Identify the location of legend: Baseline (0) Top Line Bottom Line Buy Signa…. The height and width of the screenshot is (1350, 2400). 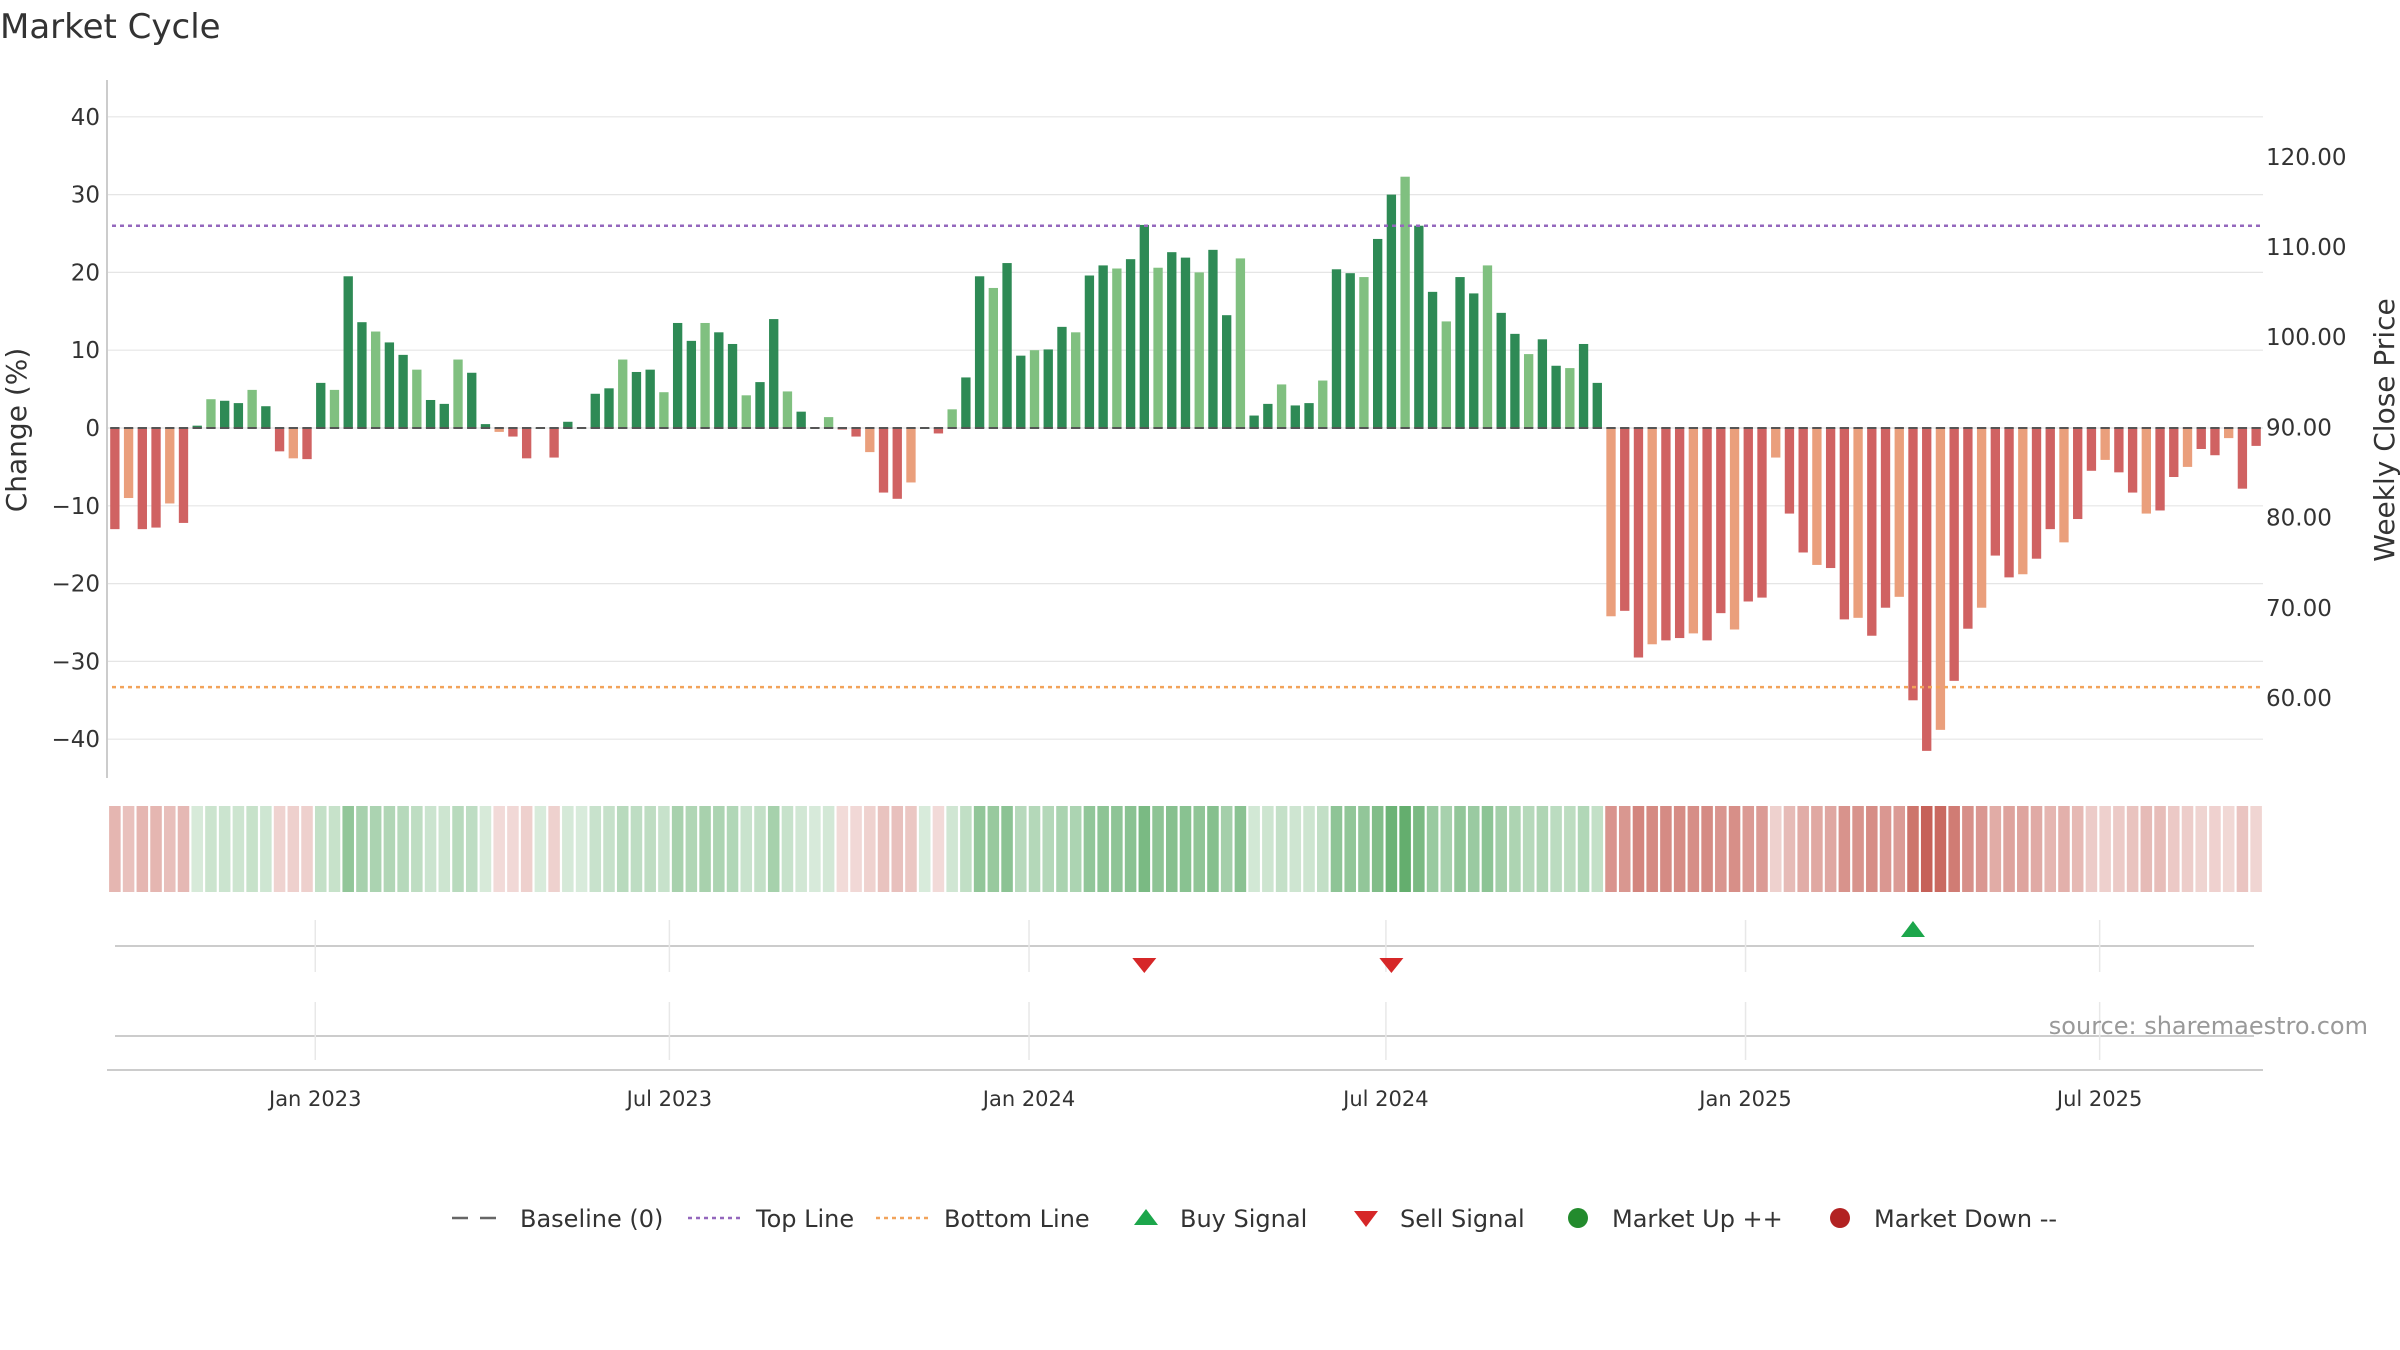
(1254, 1219).